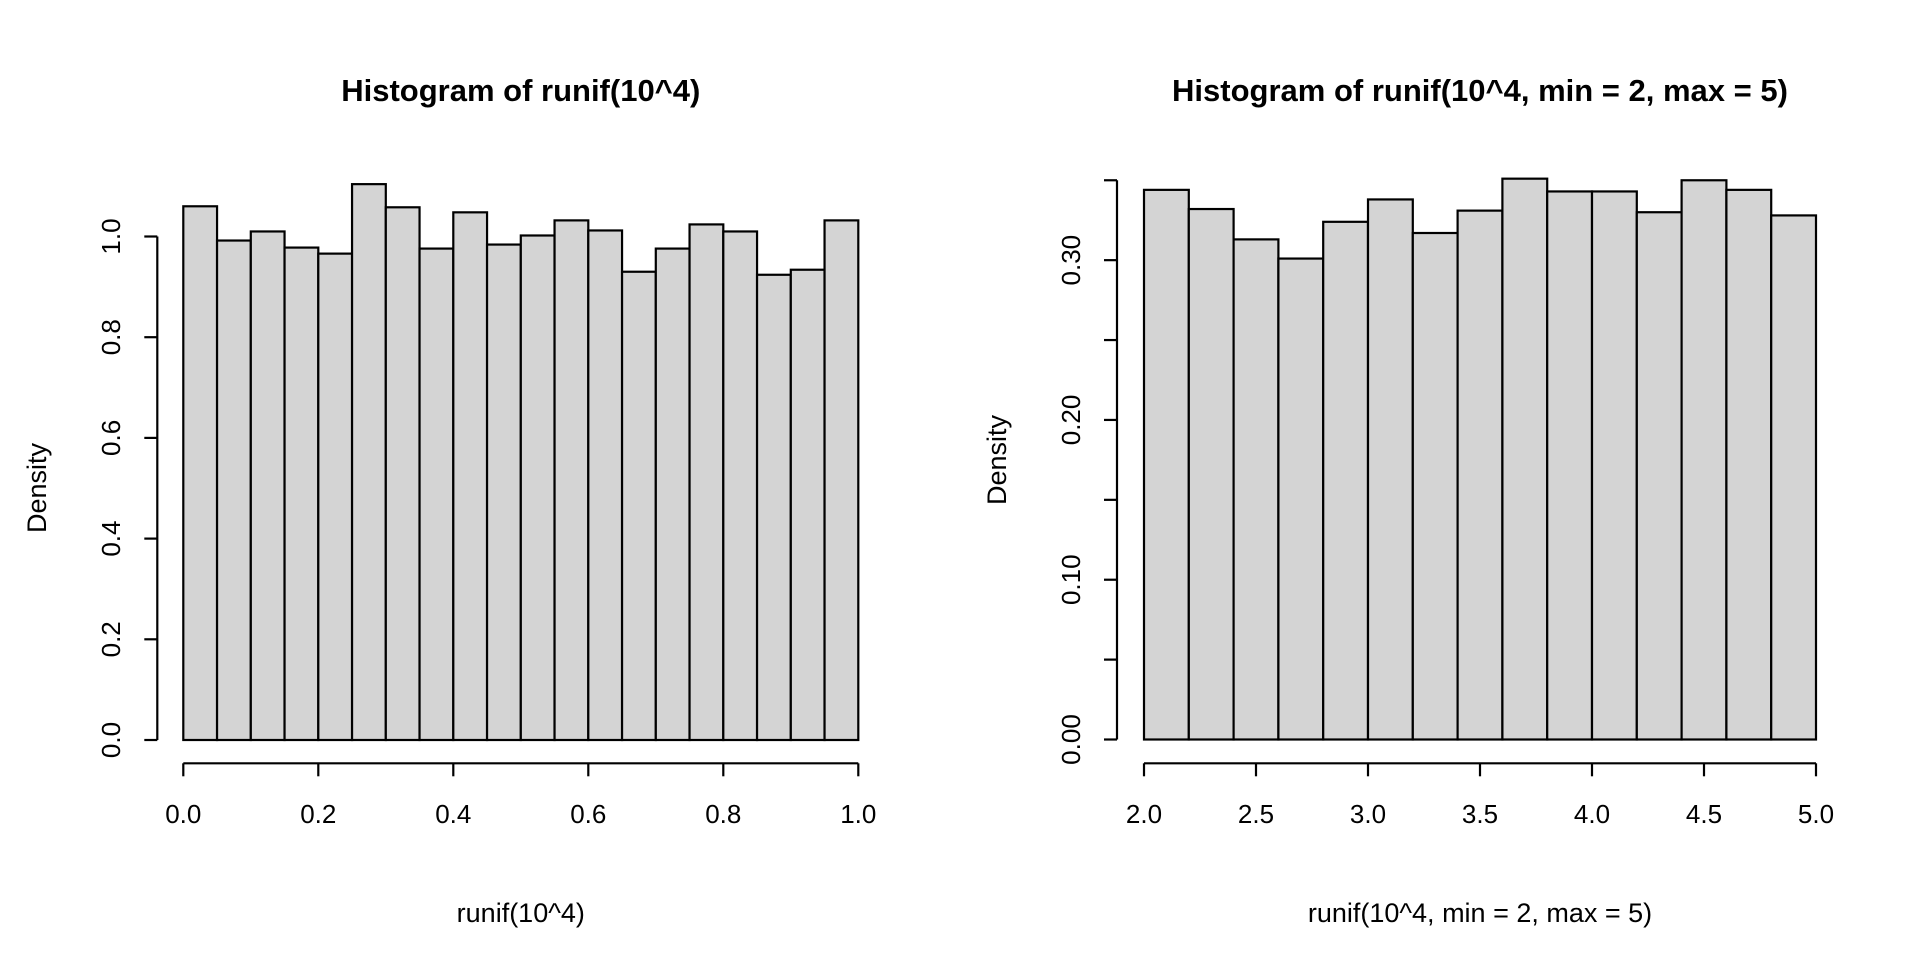  Describe the element at coordinates (111, 539) in the screenshot. I see `y-tick-label: 0.4` at that location.